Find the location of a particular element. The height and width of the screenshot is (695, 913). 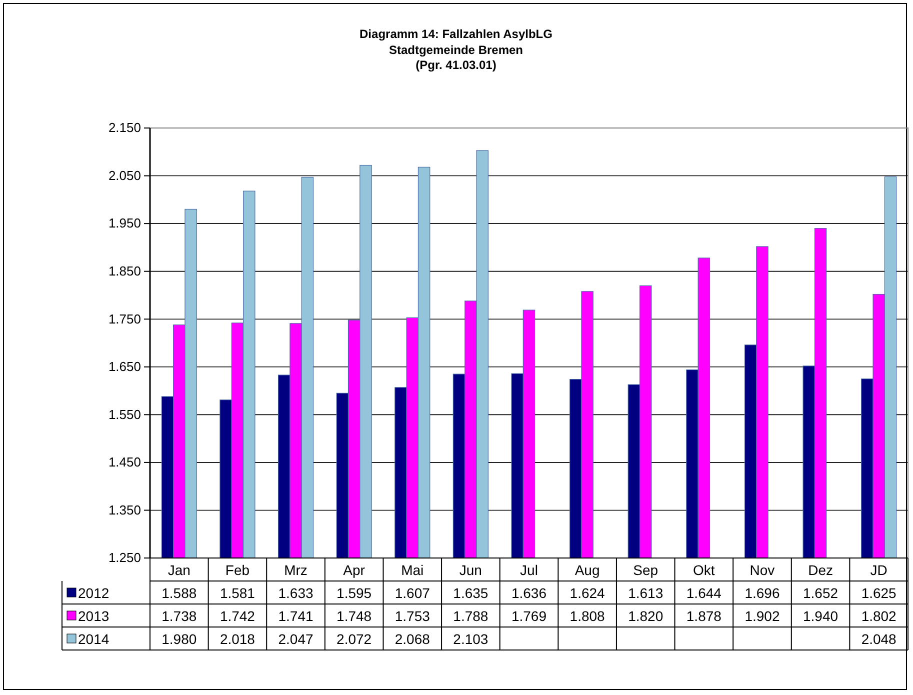

data-label: 1.940 is located at coordinates (820, 616).